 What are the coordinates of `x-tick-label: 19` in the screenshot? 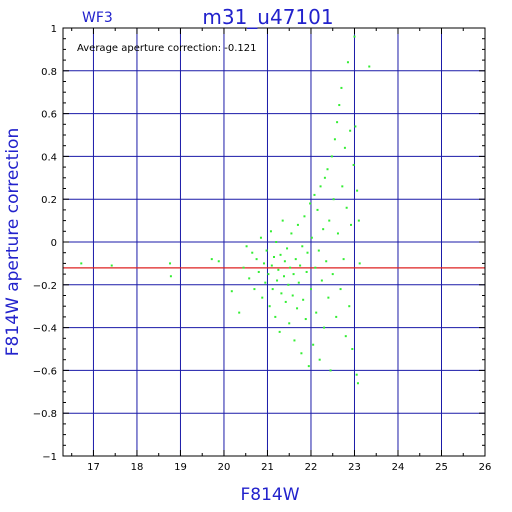 It's located at (180, 467).